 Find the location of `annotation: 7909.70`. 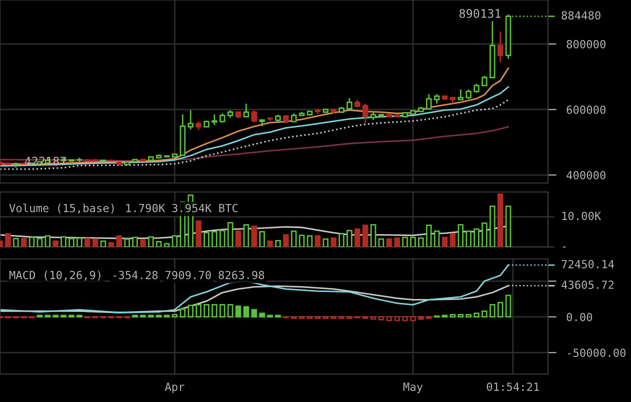

annotation: 7909.70 is located at coordinates (188, 275).